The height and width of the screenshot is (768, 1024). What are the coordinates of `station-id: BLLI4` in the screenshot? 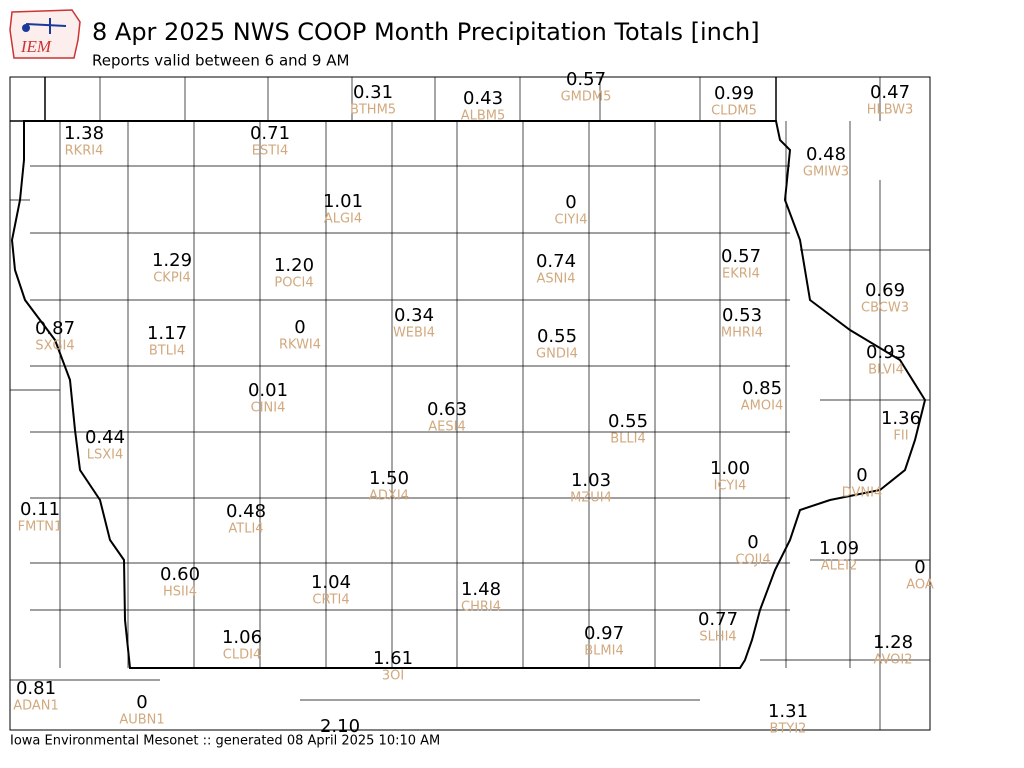 It's located at (628, 439).